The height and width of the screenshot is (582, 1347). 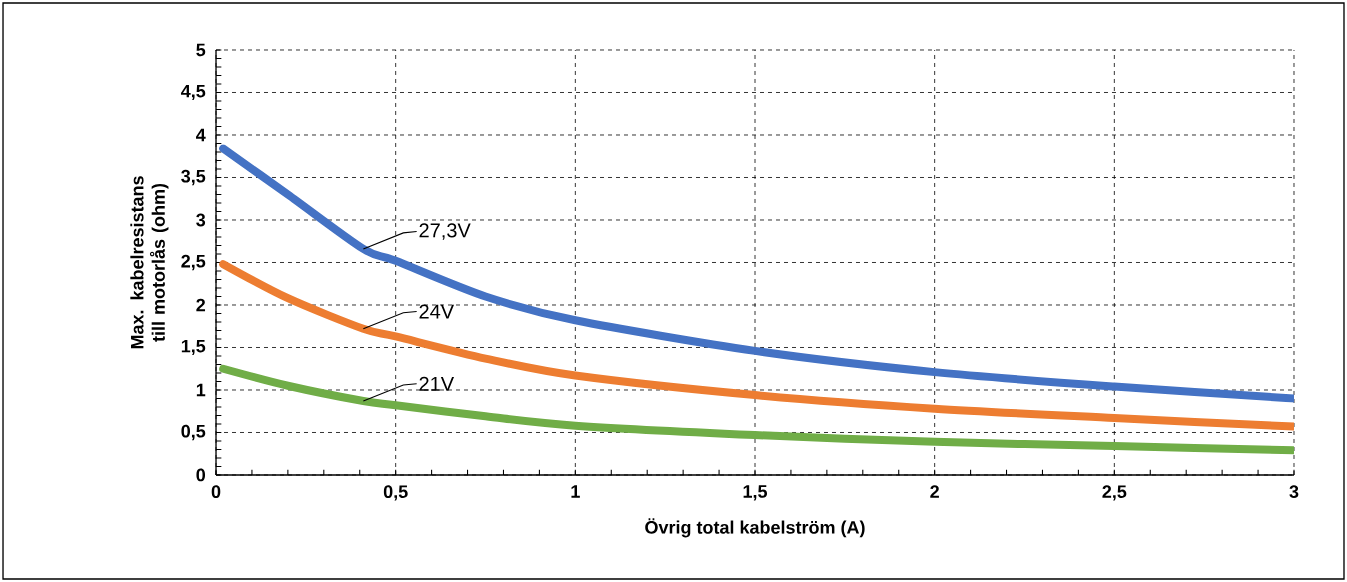 What do you see at coordinates (201, 475) in the screenshot?
I see `y-tick-label: 0` at bounding box center [201, 475].